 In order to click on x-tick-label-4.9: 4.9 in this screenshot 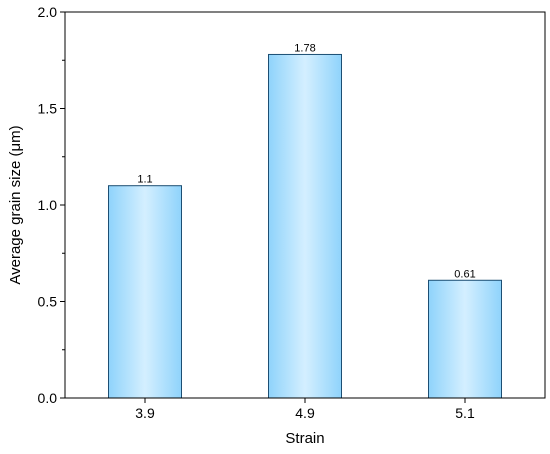, I will do `click(305, 413)`.